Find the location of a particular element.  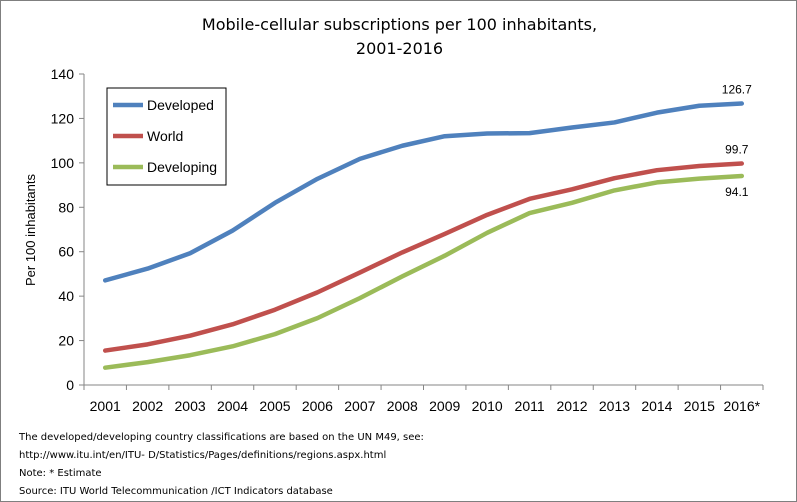

y-tick-label: 140 is located at coordinates (63, 74).